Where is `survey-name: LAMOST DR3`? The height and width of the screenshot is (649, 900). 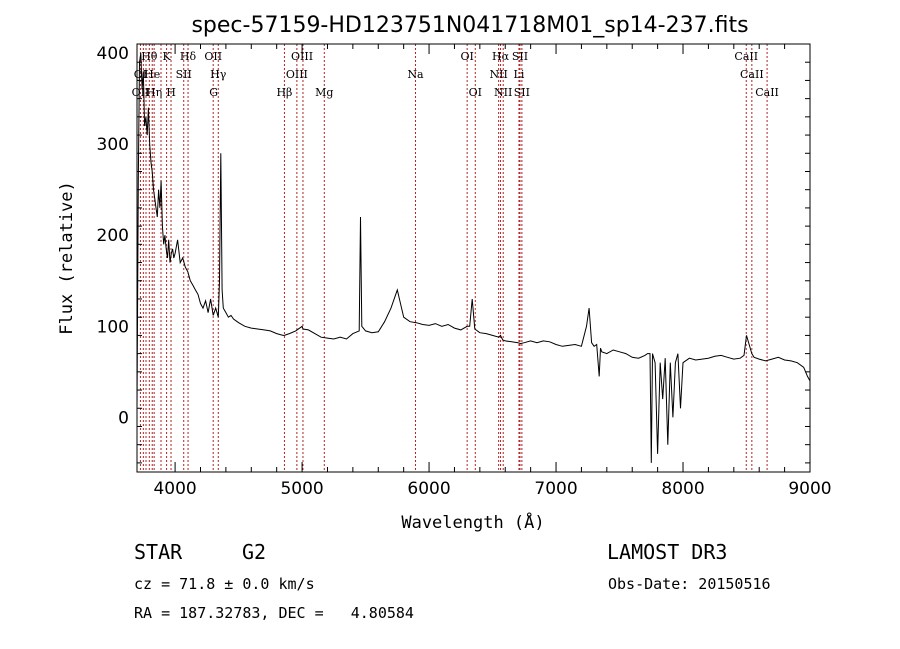
survey-name: LAMOST DR3 is located at coordinates (667, 552).